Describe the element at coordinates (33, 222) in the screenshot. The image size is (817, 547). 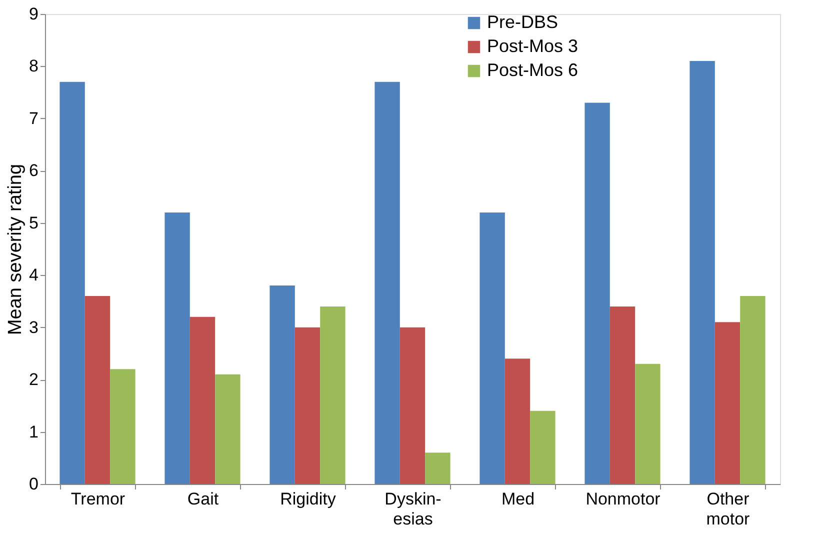
I see `y-tick-label: 5` at that location.